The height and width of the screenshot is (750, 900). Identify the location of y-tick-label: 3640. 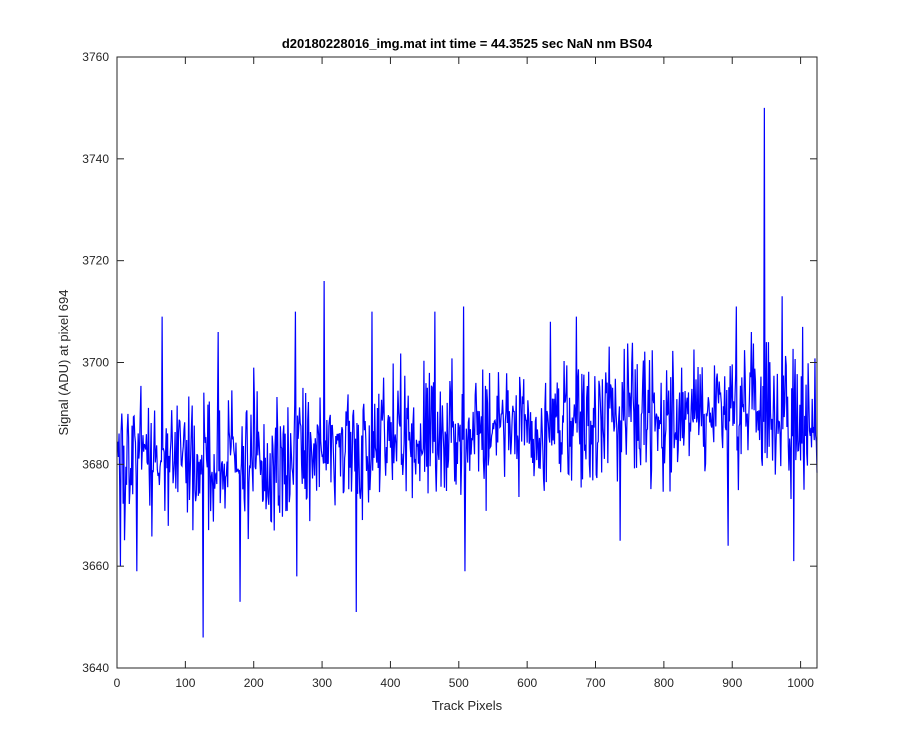
(95, 668).